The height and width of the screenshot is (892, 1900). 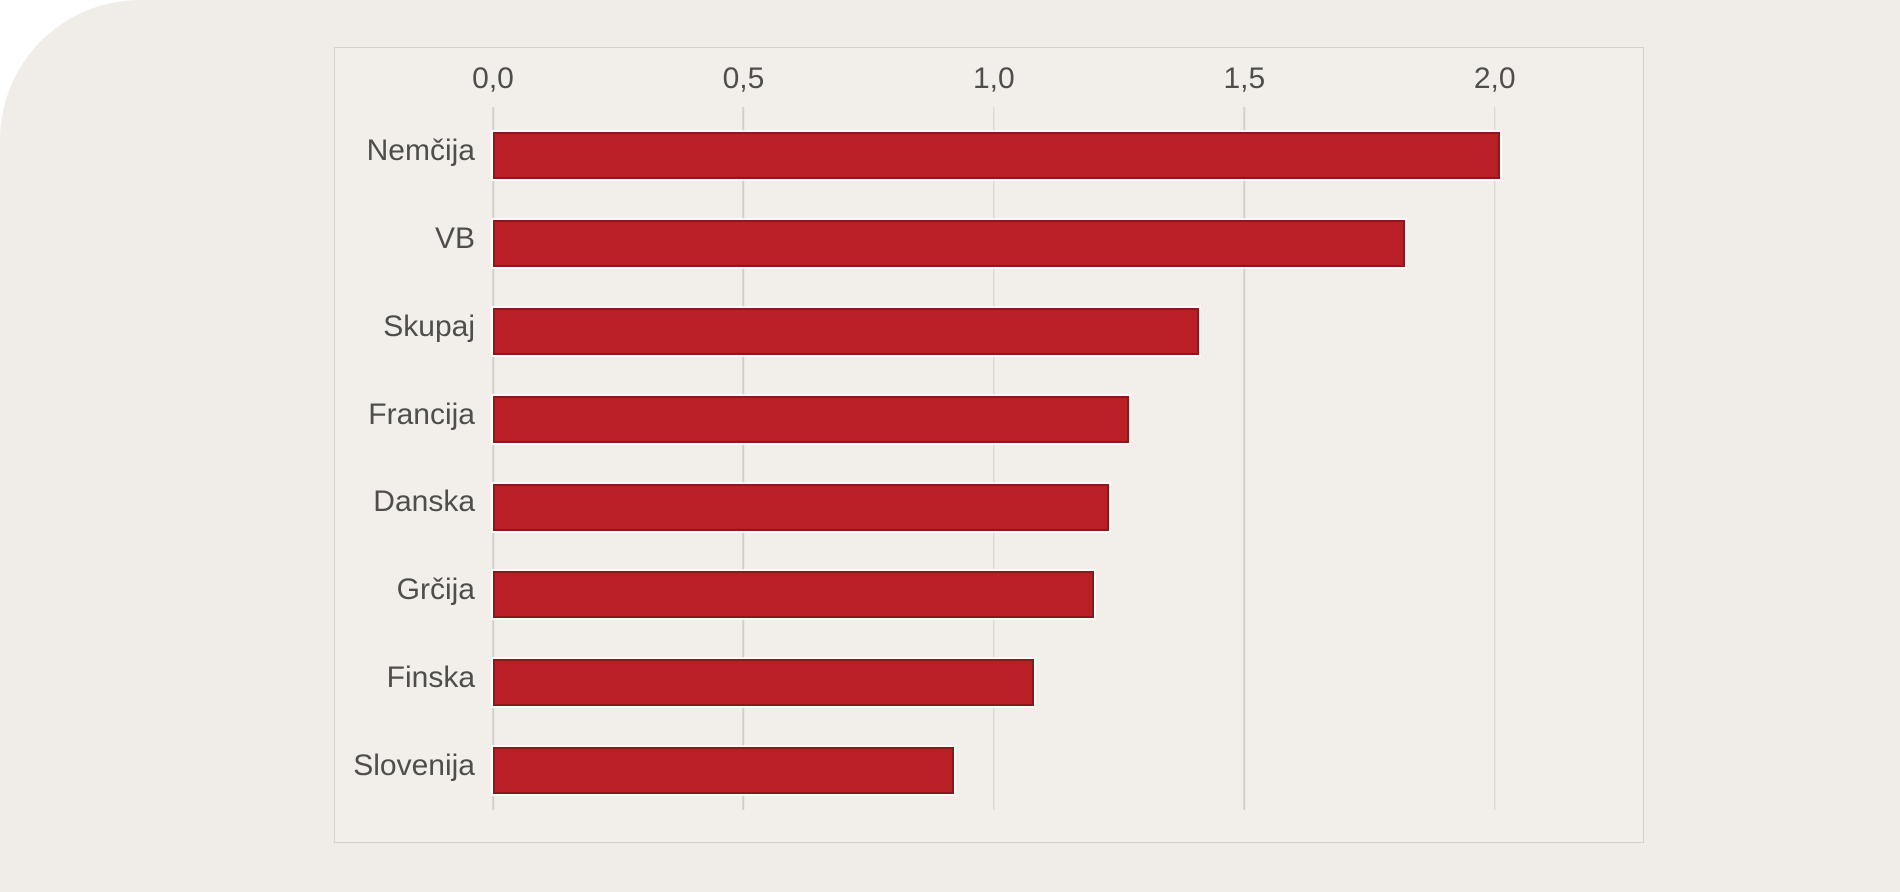 What do you see at coordinates (949, 243) in the screenshot?
I see `bar-vb` at bounding box center [949, 243].